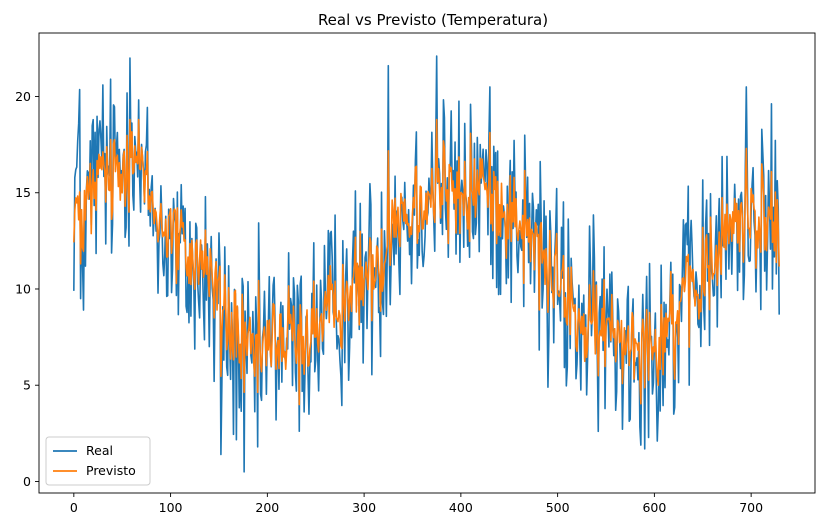 This screenshot has height=528, width=822. I want to click on x-tick-label: 100, so click(171, 507).